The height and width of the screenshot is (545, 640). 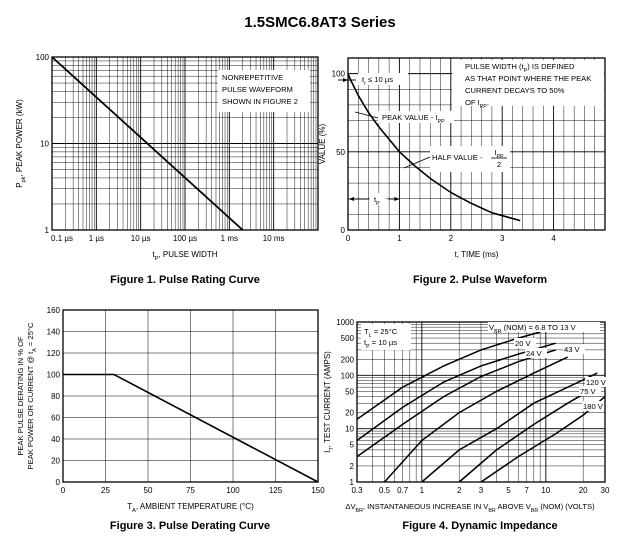 I want to click on fig2-tr-box, so click(x=383, y=79).